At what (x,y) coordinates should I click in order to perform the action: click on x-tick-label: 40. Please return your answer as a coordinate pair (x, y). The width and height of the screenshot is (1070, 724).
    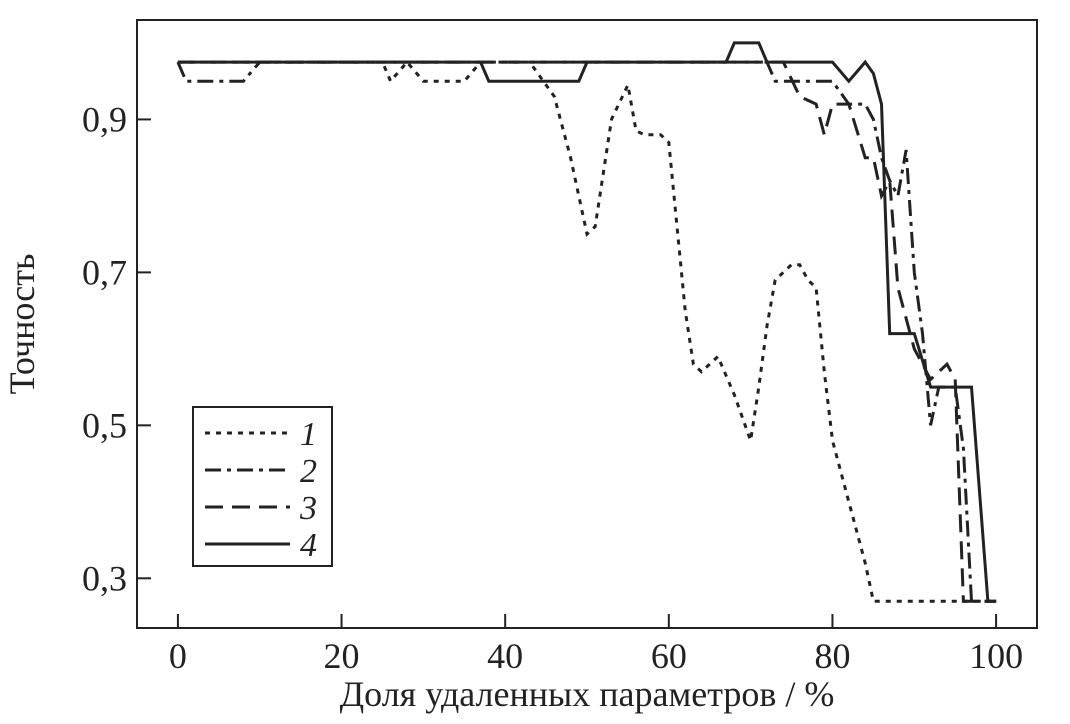
    Looking at the image, I should click on (505, 656).